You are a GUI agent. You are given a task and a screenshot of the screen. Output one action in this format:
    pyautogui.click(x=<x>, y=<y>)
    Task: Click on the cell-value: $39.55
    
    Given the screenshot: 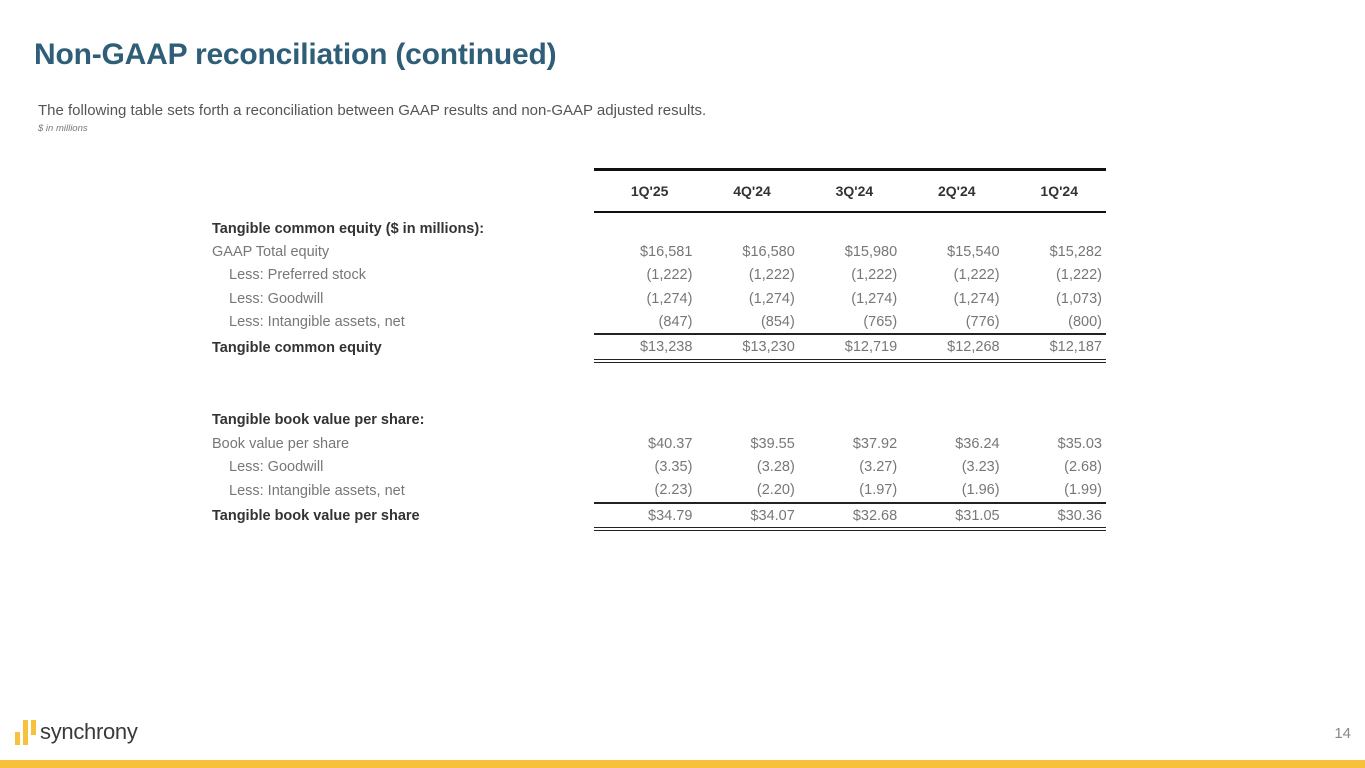 What is the action you would take?
    pyautogui.click(x=772, y=443)
    